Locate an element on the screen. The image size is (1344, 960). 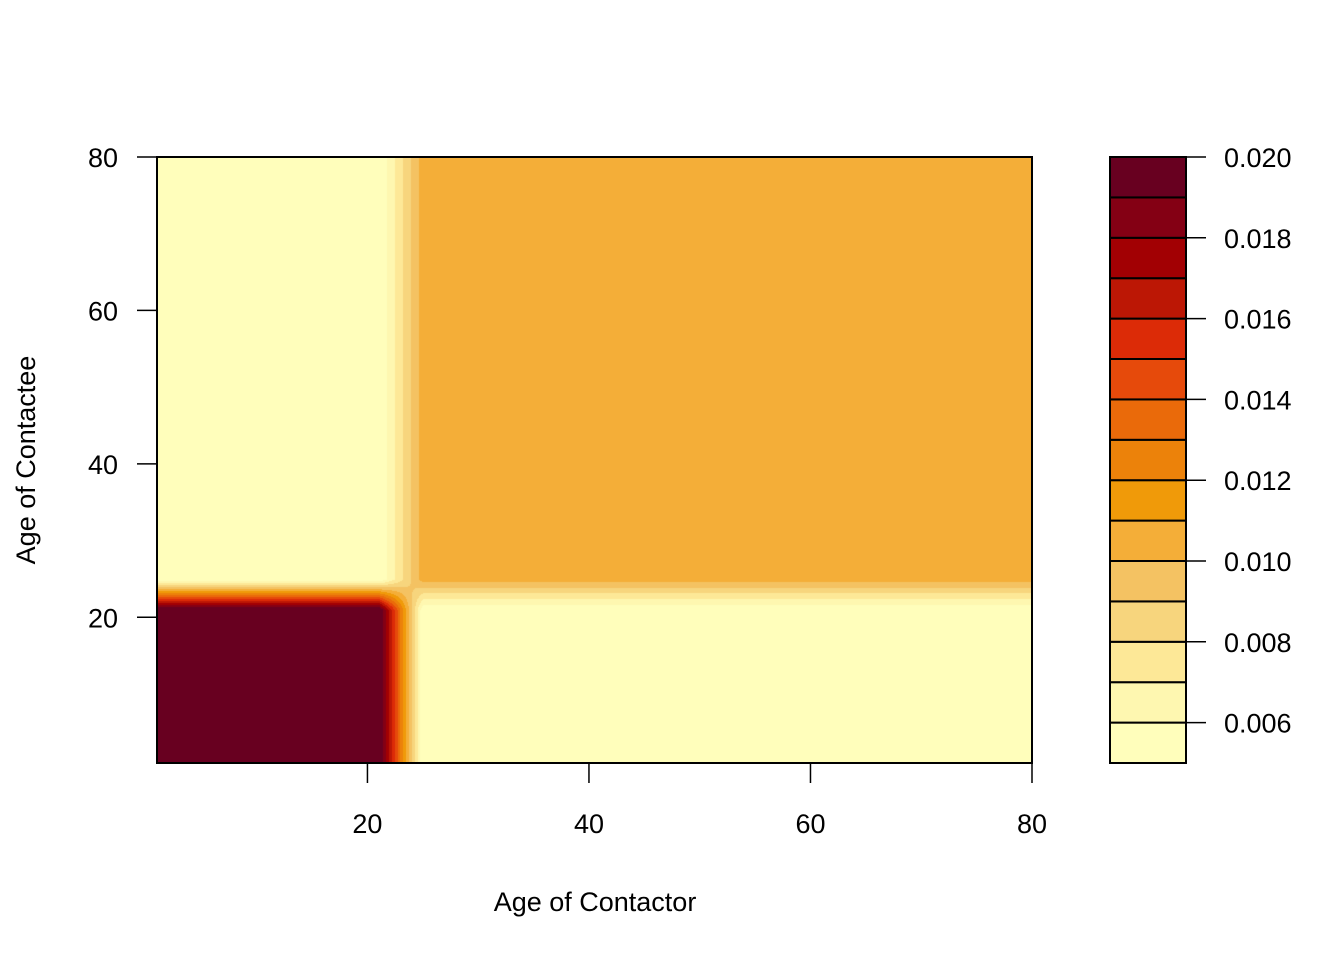
legend-tick-label: 0.010 is located at coordinates (1258, 562).